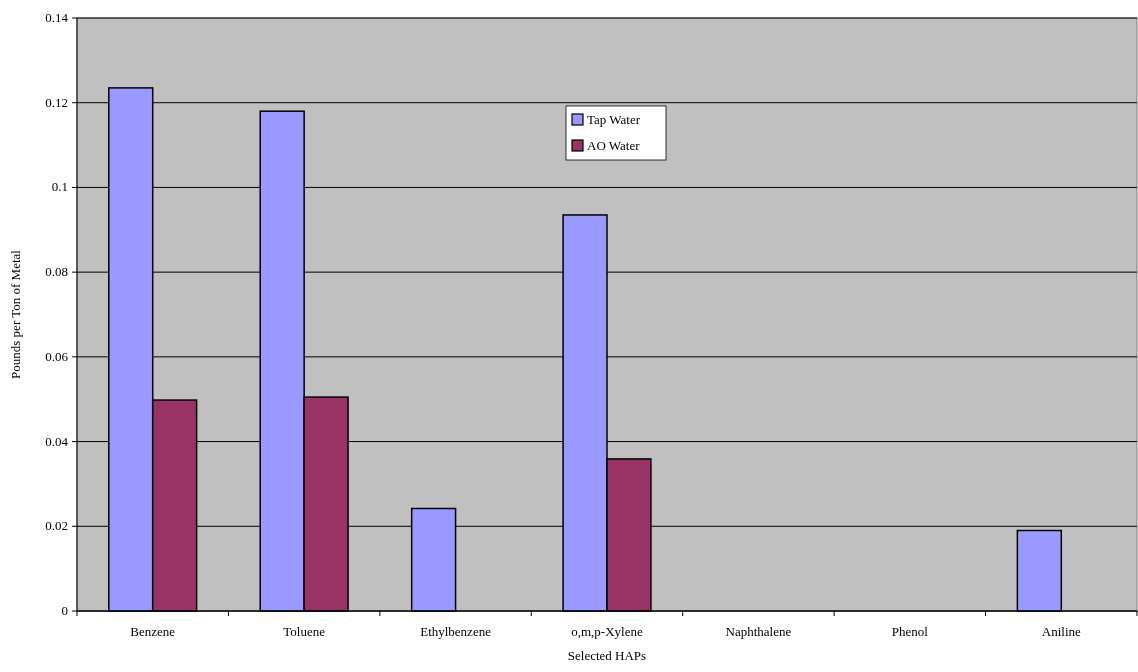 The image size is (1138, 672). What do you see at coordinates (56, 102) in the screenshot?
I see `y-tick-label: 0.12` at bounding box center [56, 102].